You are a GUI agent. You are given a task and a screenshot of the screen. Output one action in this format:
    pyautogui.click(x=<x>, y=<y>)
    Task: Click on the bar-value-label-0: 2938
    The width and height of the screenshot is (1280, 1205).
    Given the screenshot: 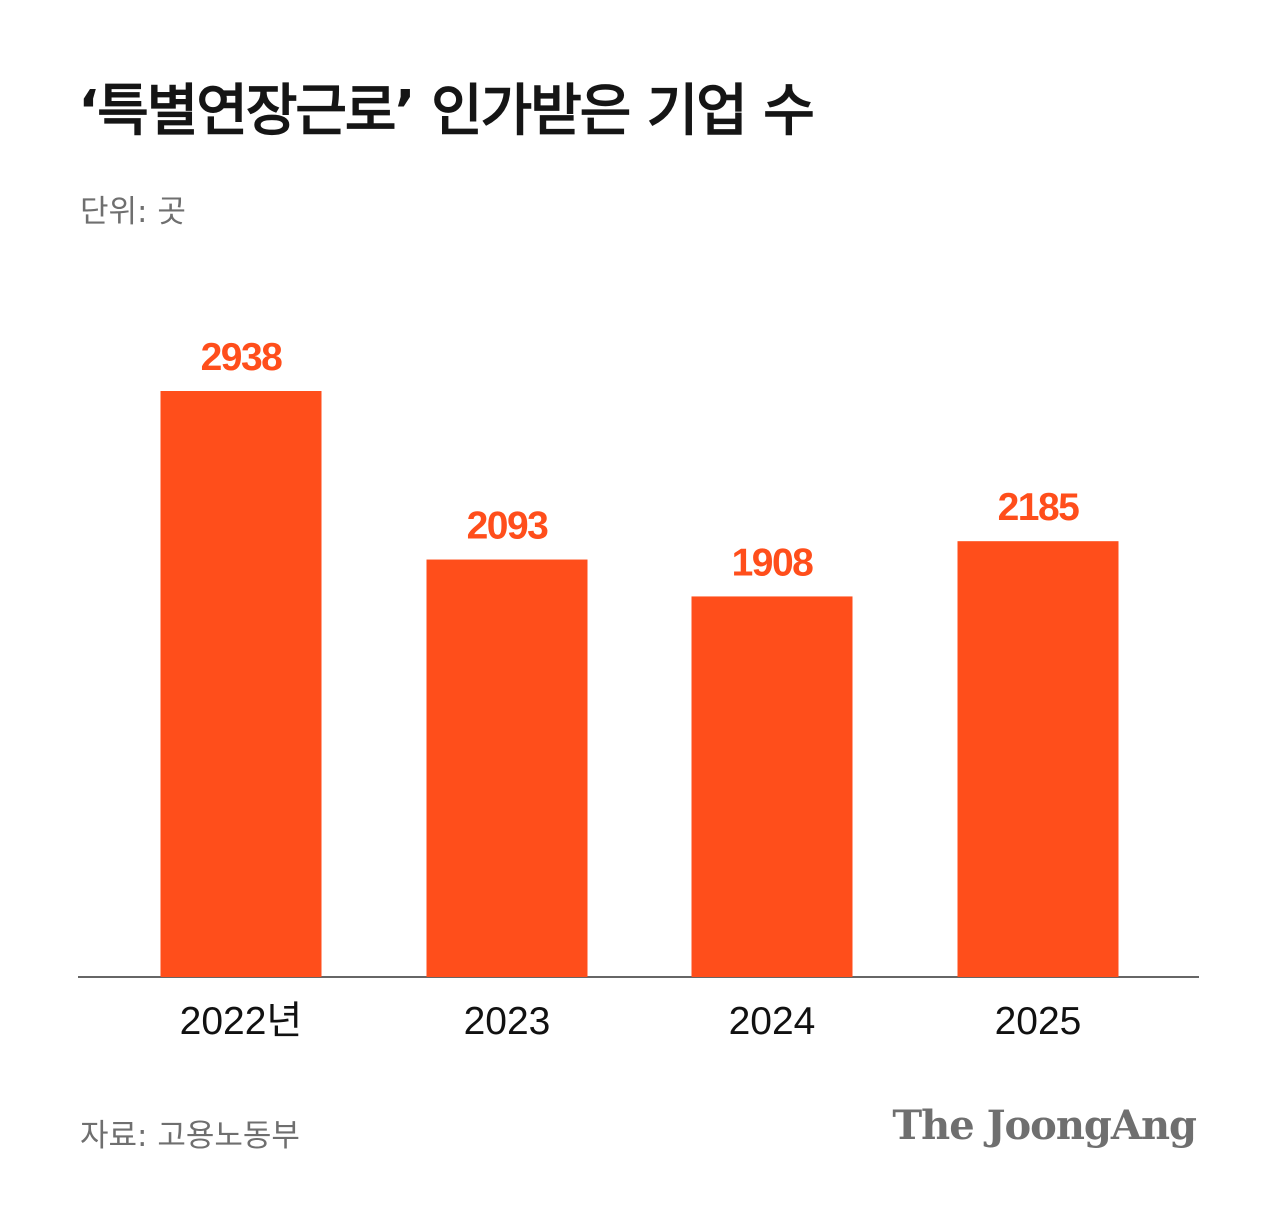 What is the action you would take?
    pyautogui.click(x=242, y=357)
    